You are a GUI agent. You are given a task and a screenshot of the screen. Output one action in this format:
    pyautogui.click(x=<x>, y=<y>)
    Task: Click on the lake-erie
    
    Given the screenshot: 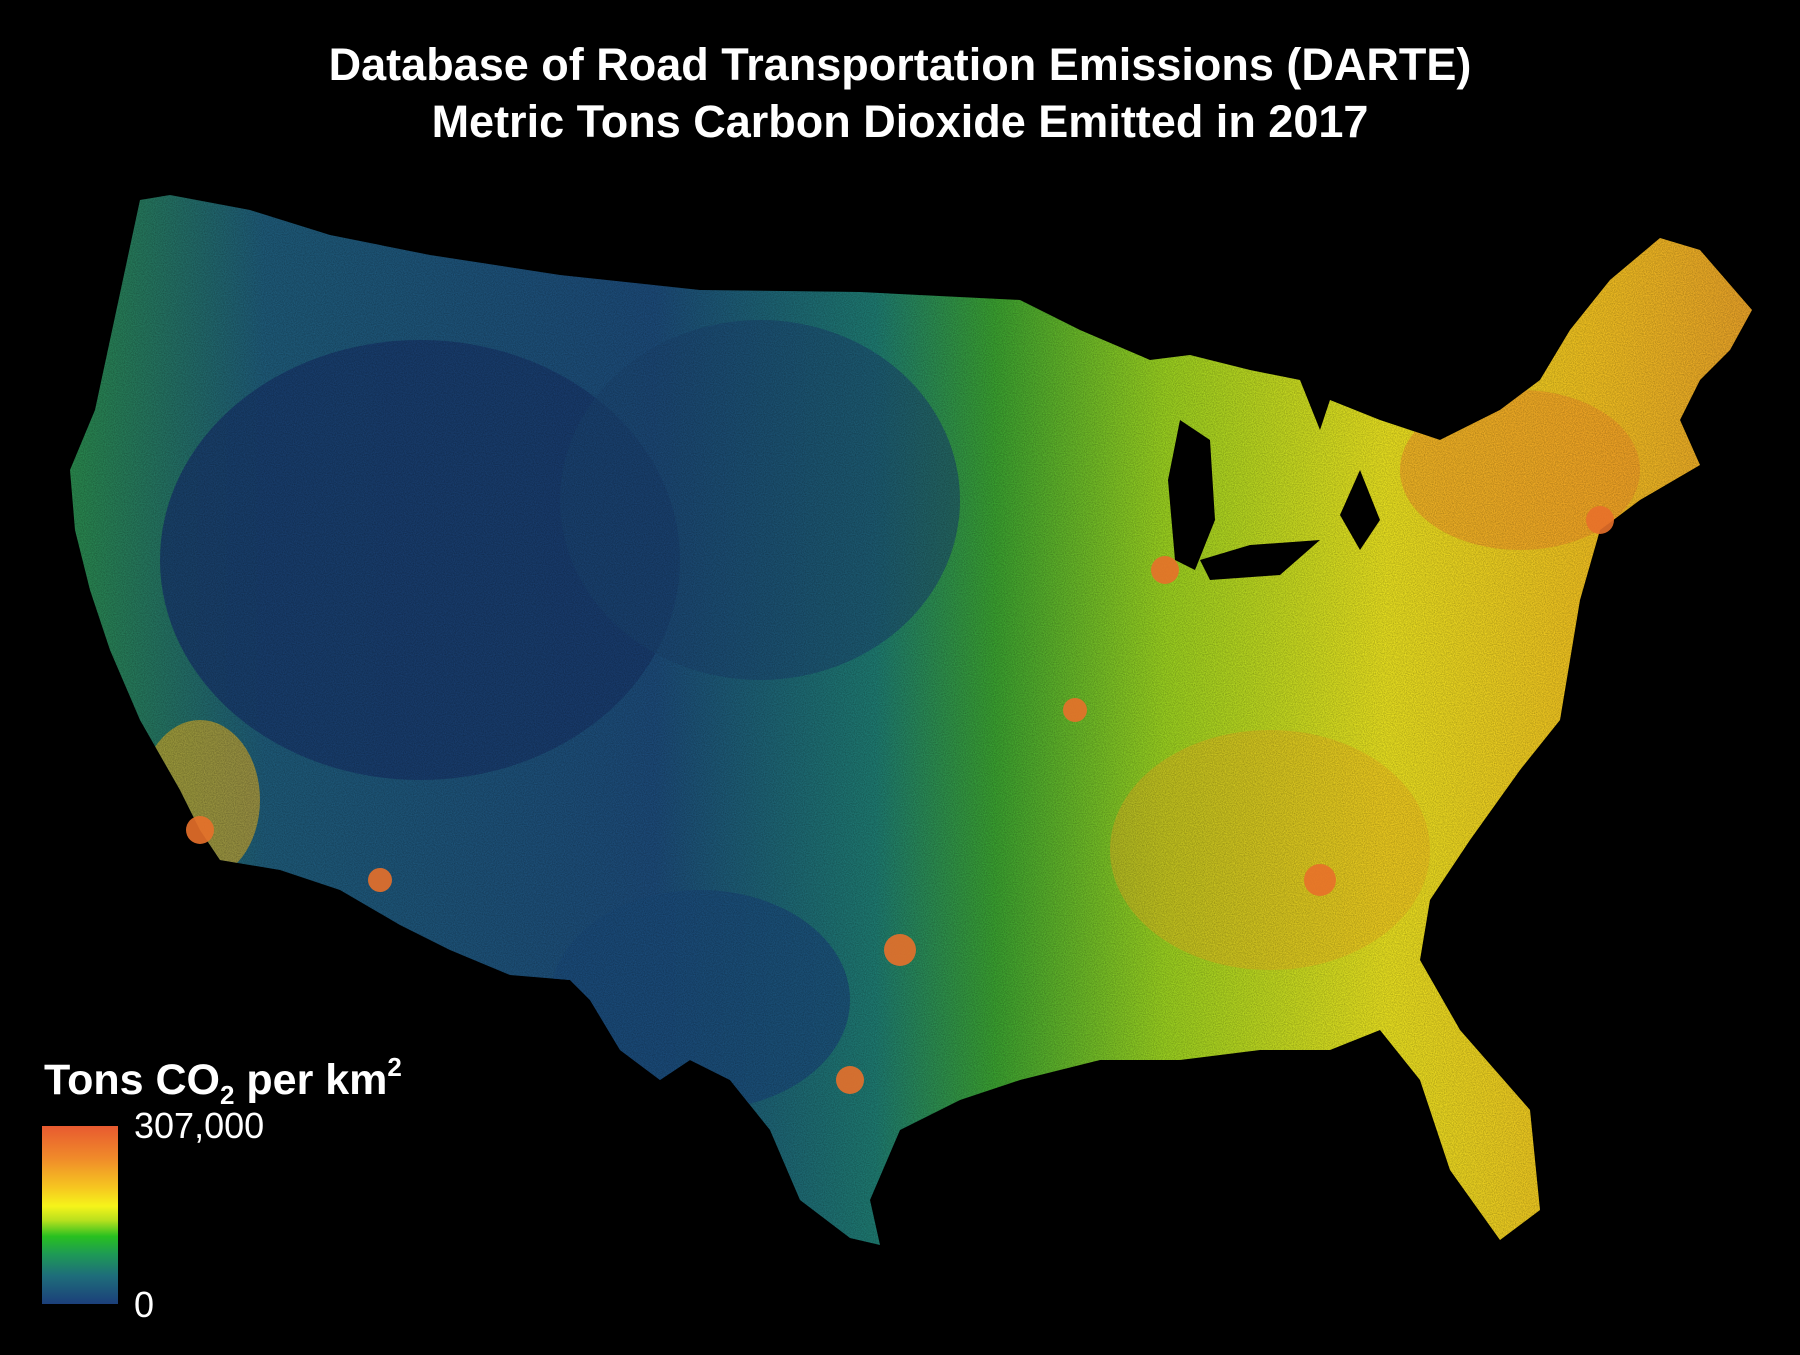 What is the action you would take?
    pyautogui.click(x=1260, y=560)
    